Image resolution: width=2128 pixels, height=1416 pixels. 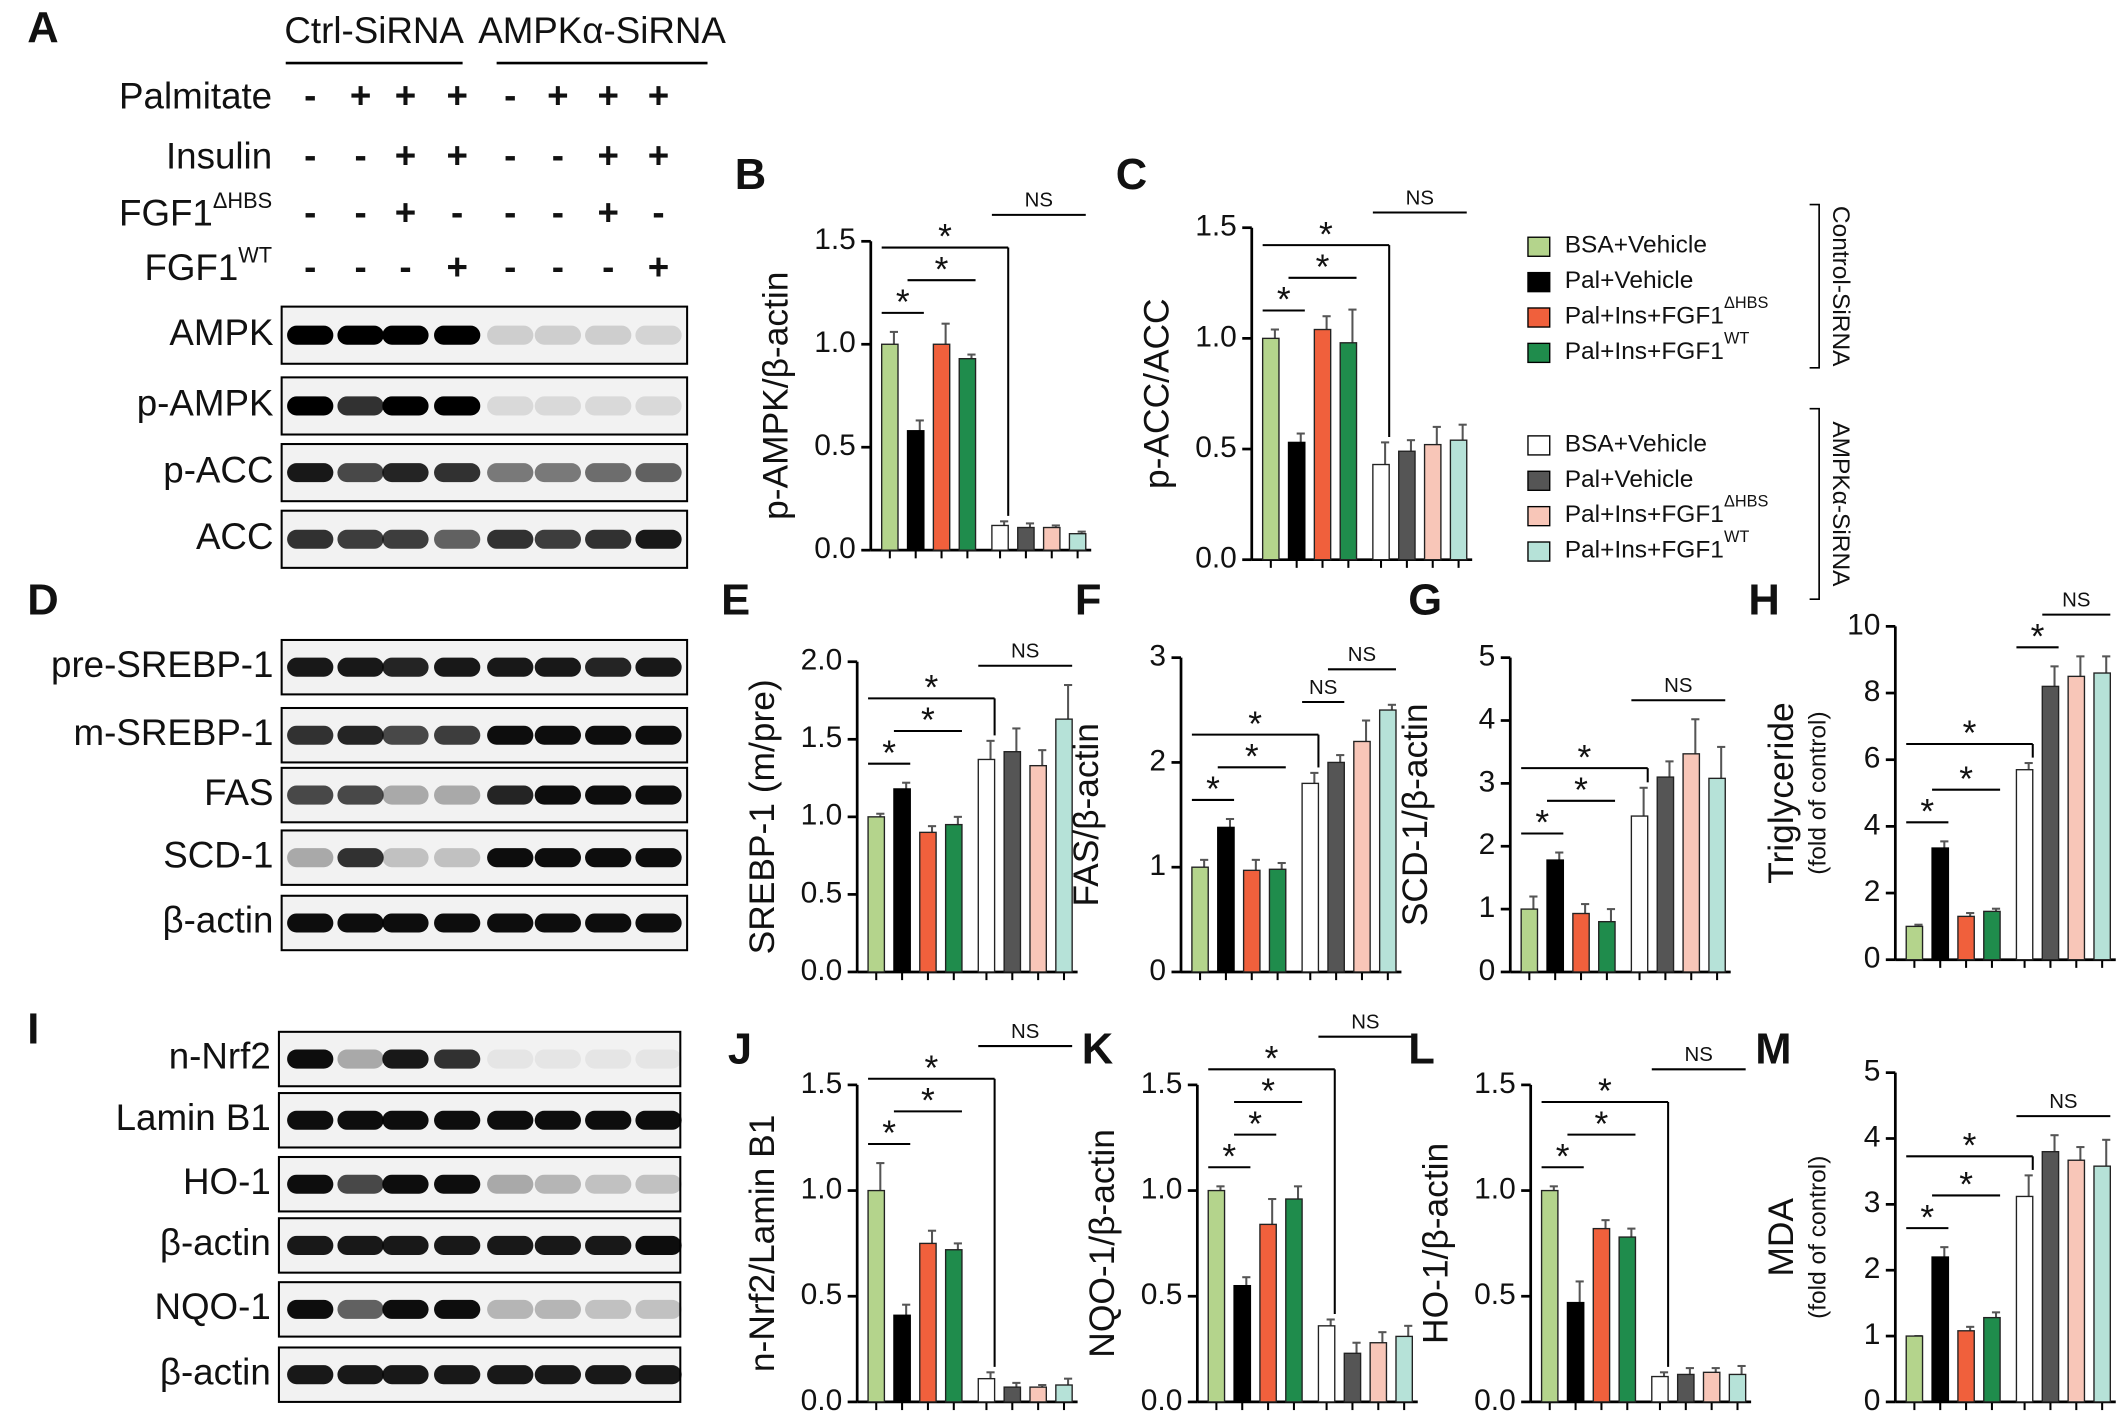 What do you see at coordinates (193, 1117) in the screenshot?
I see `blot-row-label: Lamin B1` at bounding box center [193, 1117].